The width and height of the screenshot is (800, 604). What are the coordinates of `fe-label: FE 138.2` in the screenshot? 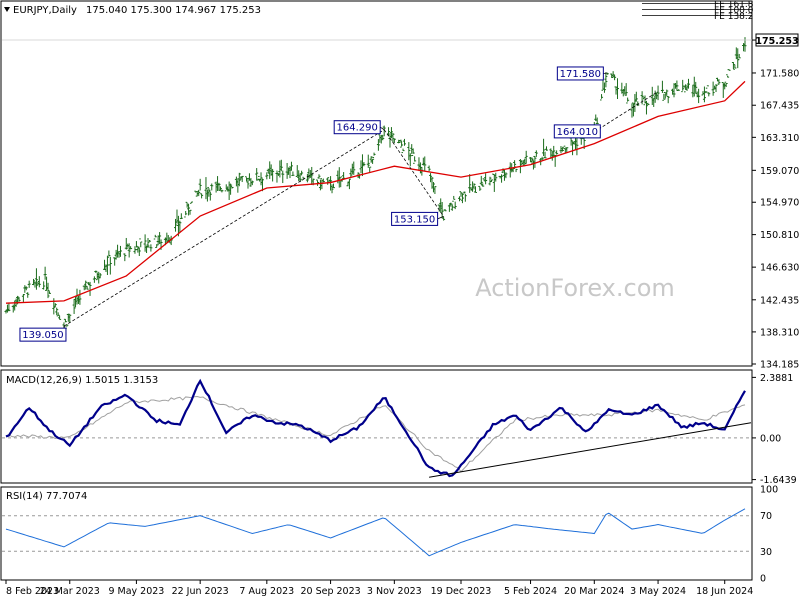 It's located at (734, 17).